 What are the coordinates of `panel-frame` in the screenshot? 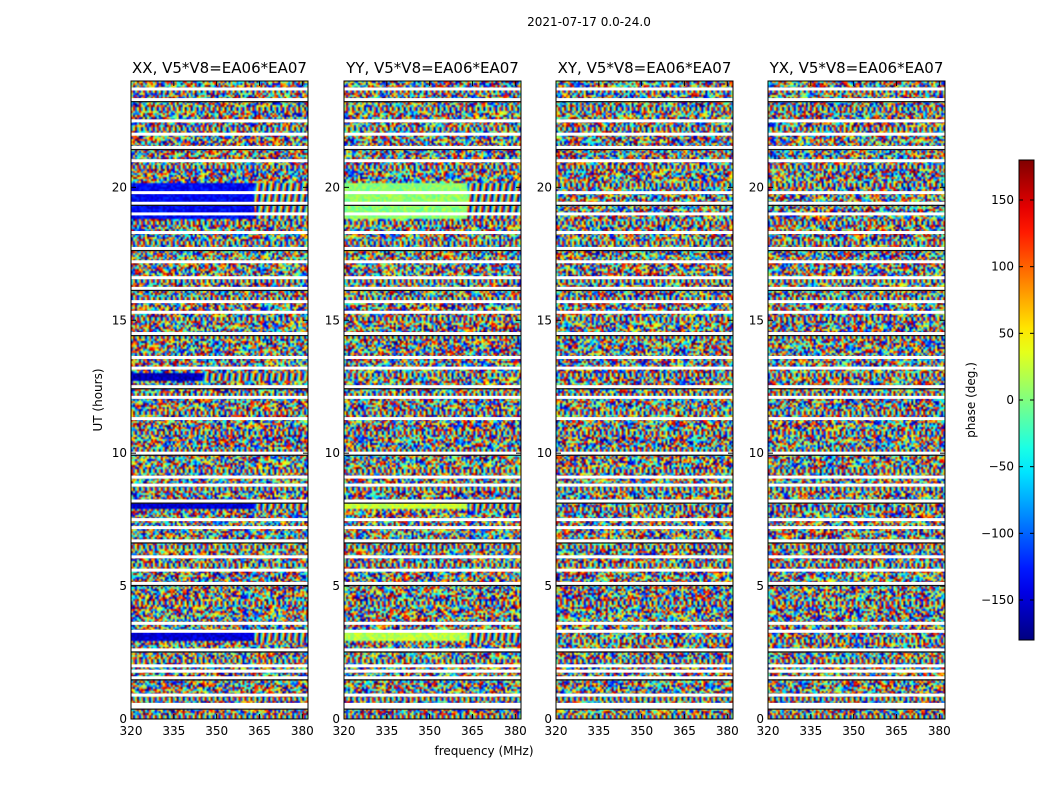 It's located at (432, 400).